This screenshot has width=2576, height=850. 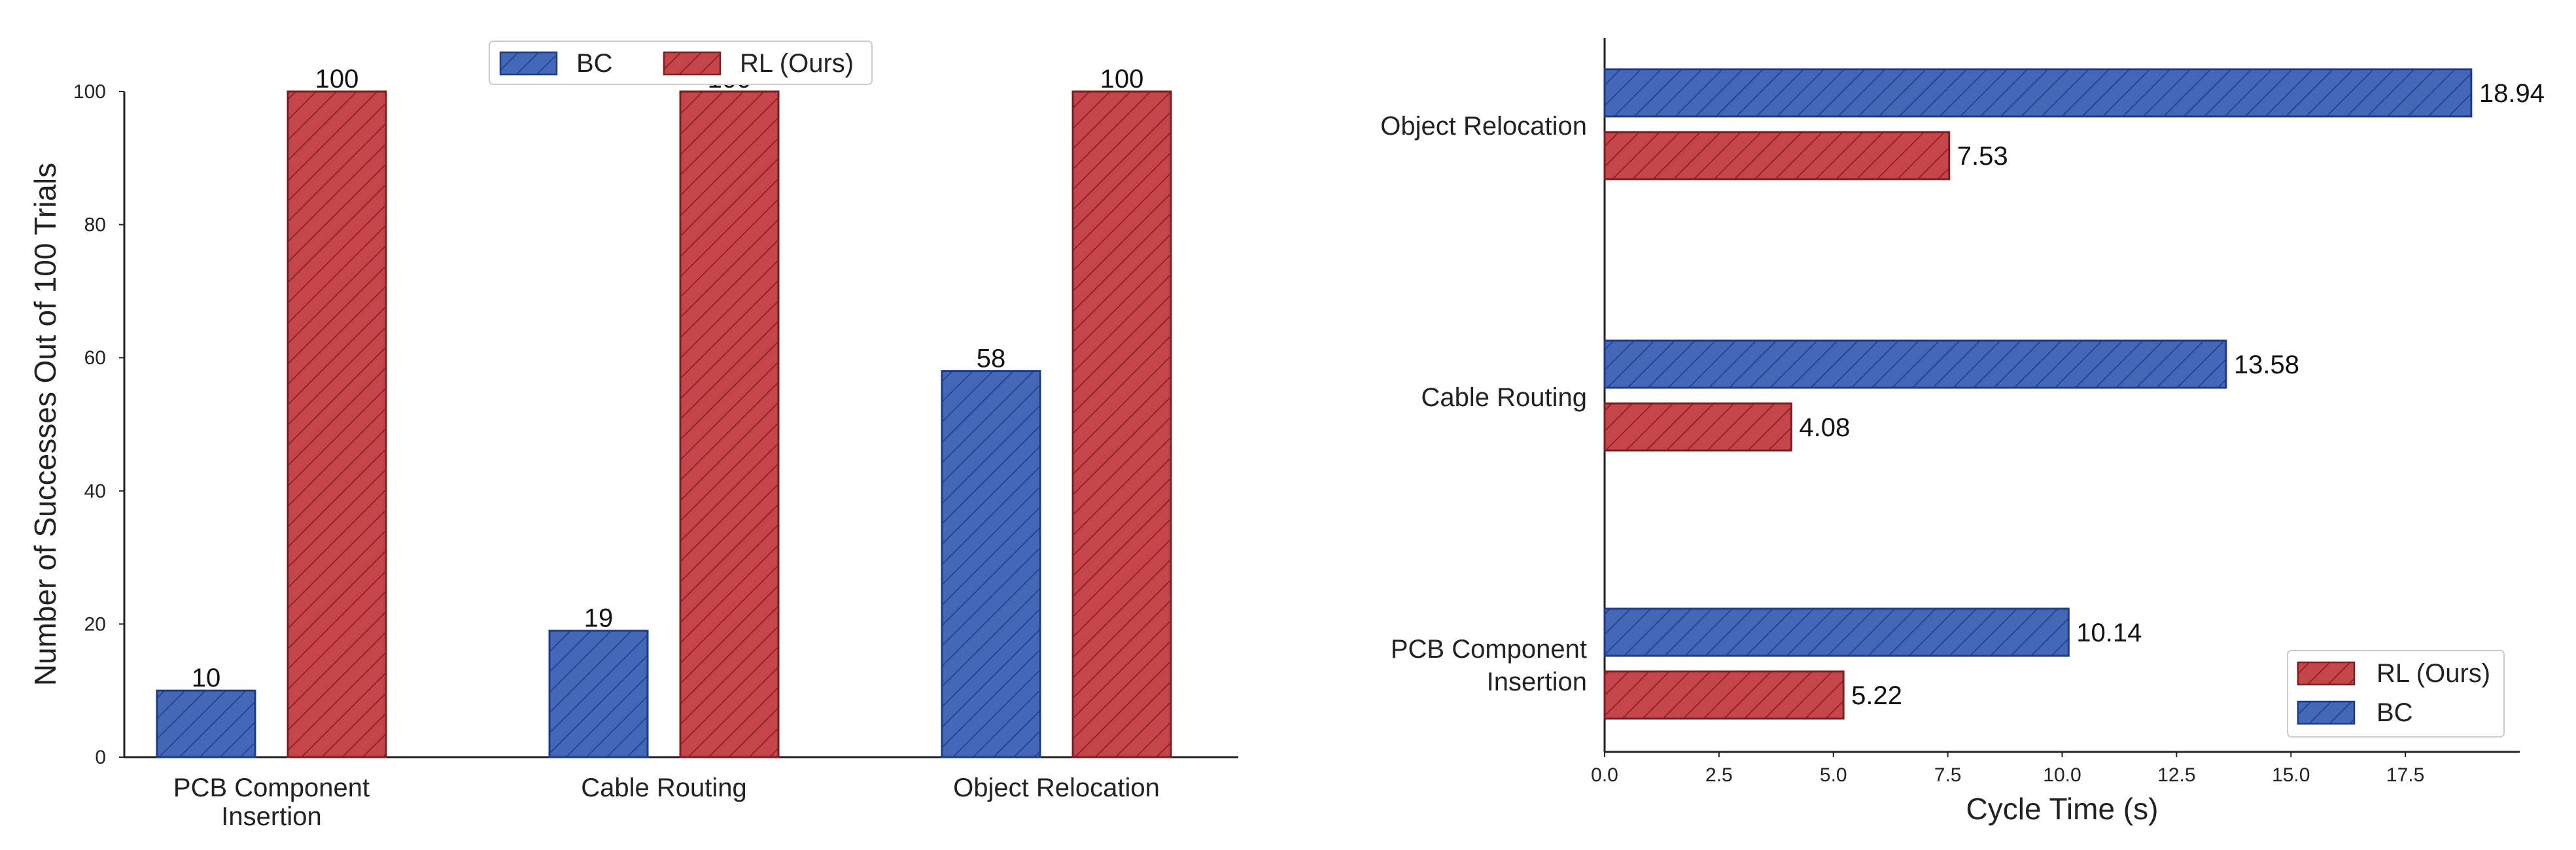 What do you see at coordinates (1489, 665) in the screenshot?
I see `y-tick-label: PCB Component Insertion` at bounding box center [1489, 665].